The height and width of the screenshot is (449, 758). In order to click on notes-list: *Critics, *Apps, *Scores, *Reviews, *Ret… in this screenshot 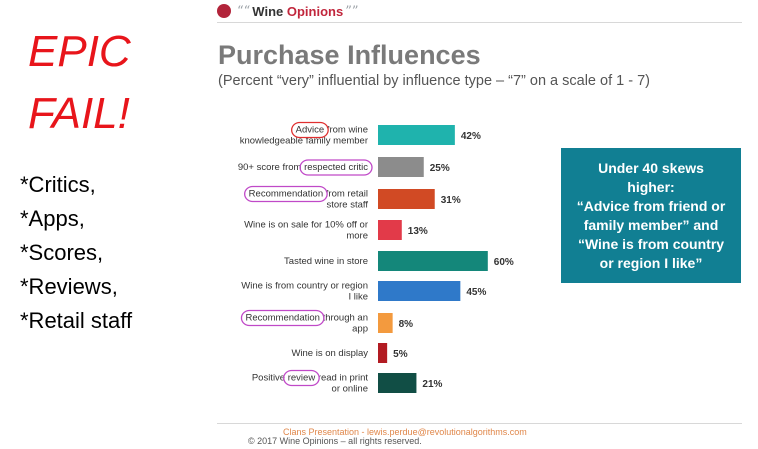, I will do `click(76, 253)`.